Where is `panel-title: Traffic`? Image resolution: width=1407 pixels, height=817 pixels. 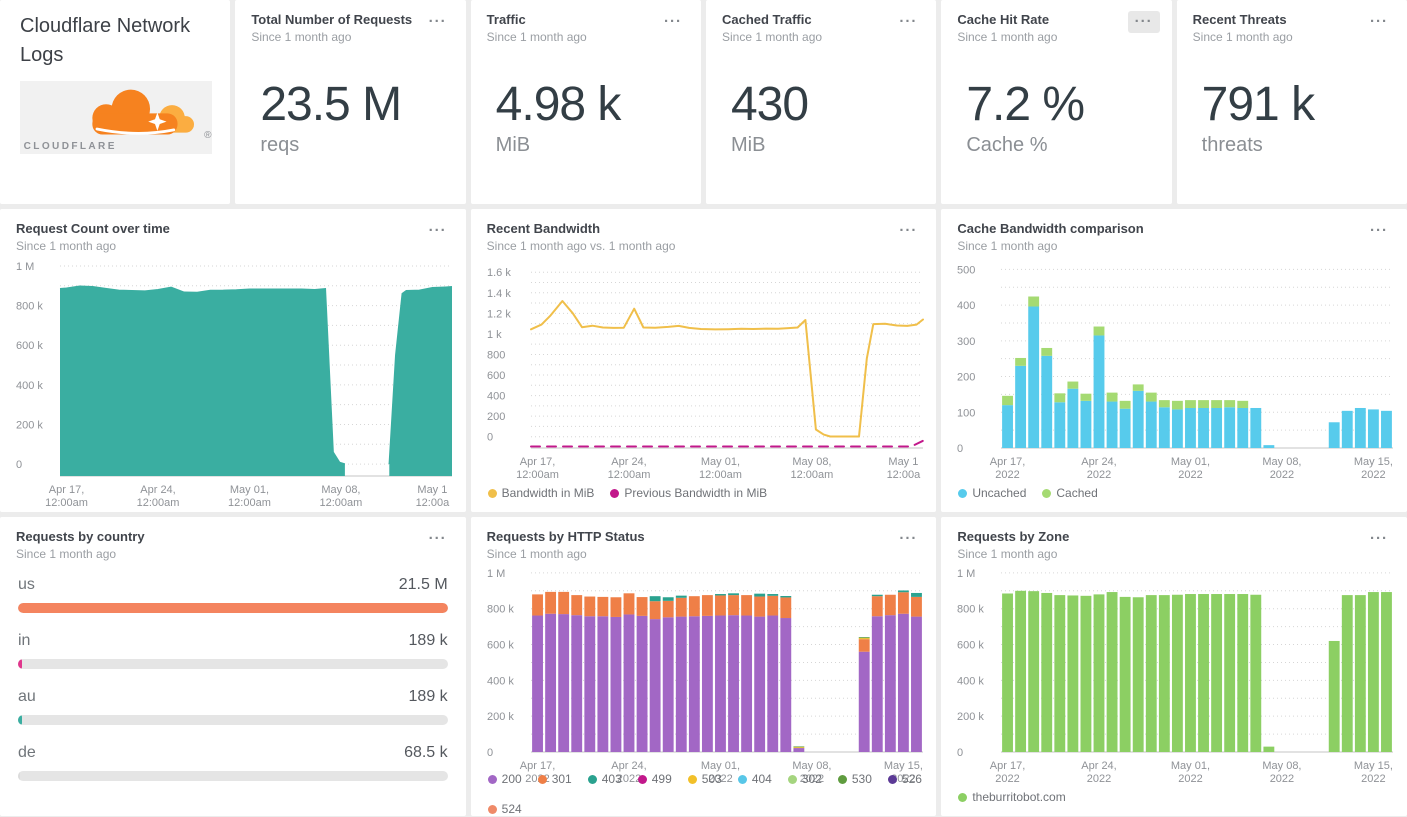
panel-title: Traffic is located at coordinates (506, 19).